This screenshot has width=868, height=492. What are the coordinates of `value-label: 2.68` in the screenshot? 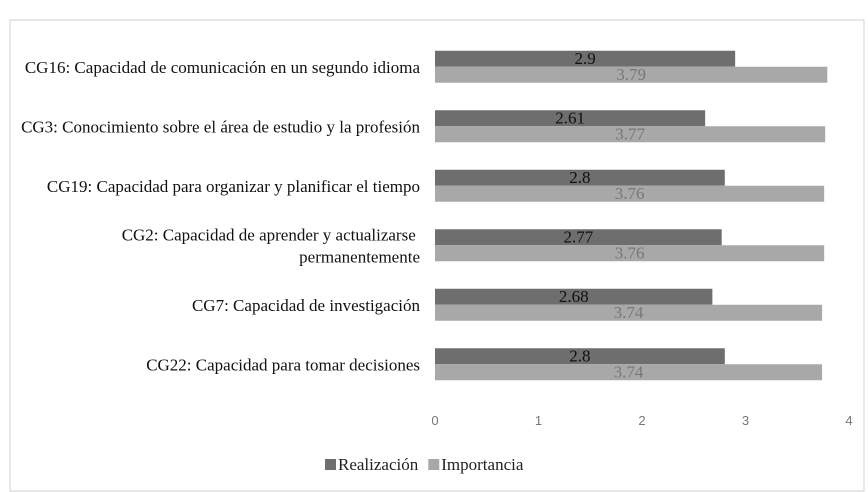 It's located at (574, 296).